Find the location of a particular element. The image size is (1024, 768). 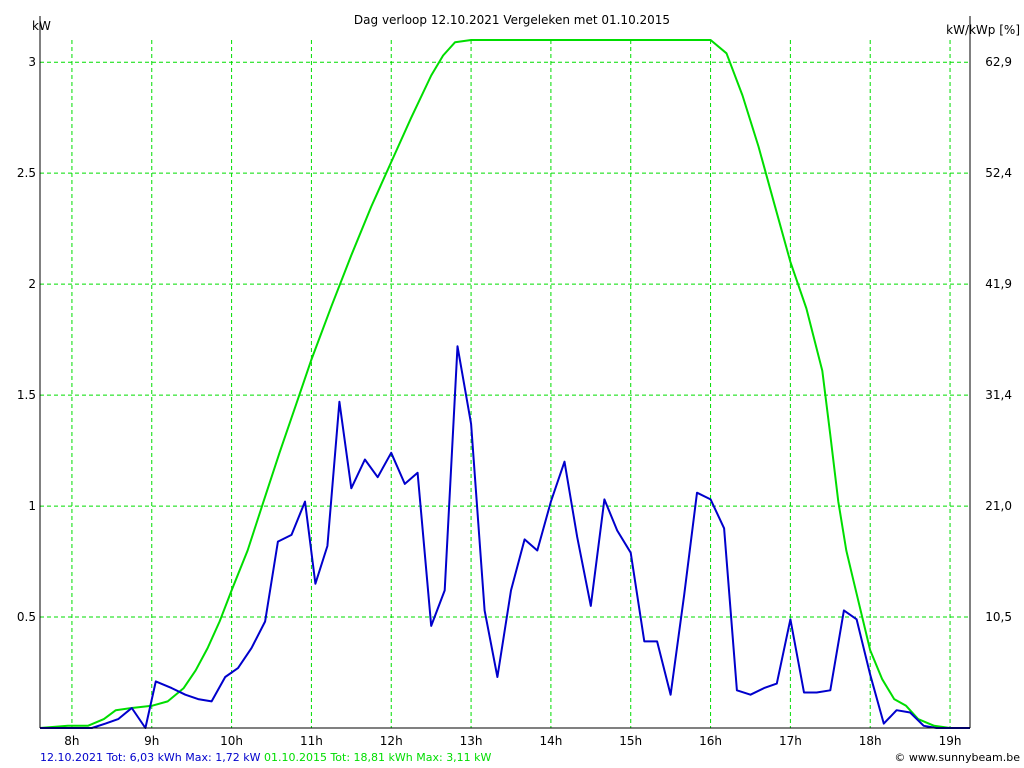

x-tick-label: 8h is located at coordinates (71, 741).